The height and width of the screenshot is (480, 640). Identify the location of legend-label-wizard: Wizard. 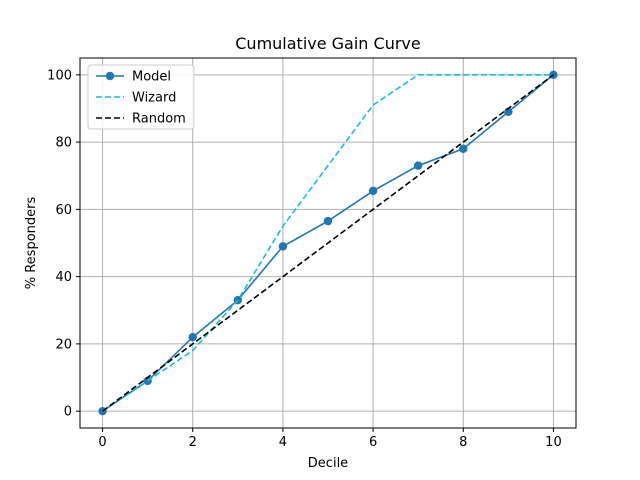
(154, 98).